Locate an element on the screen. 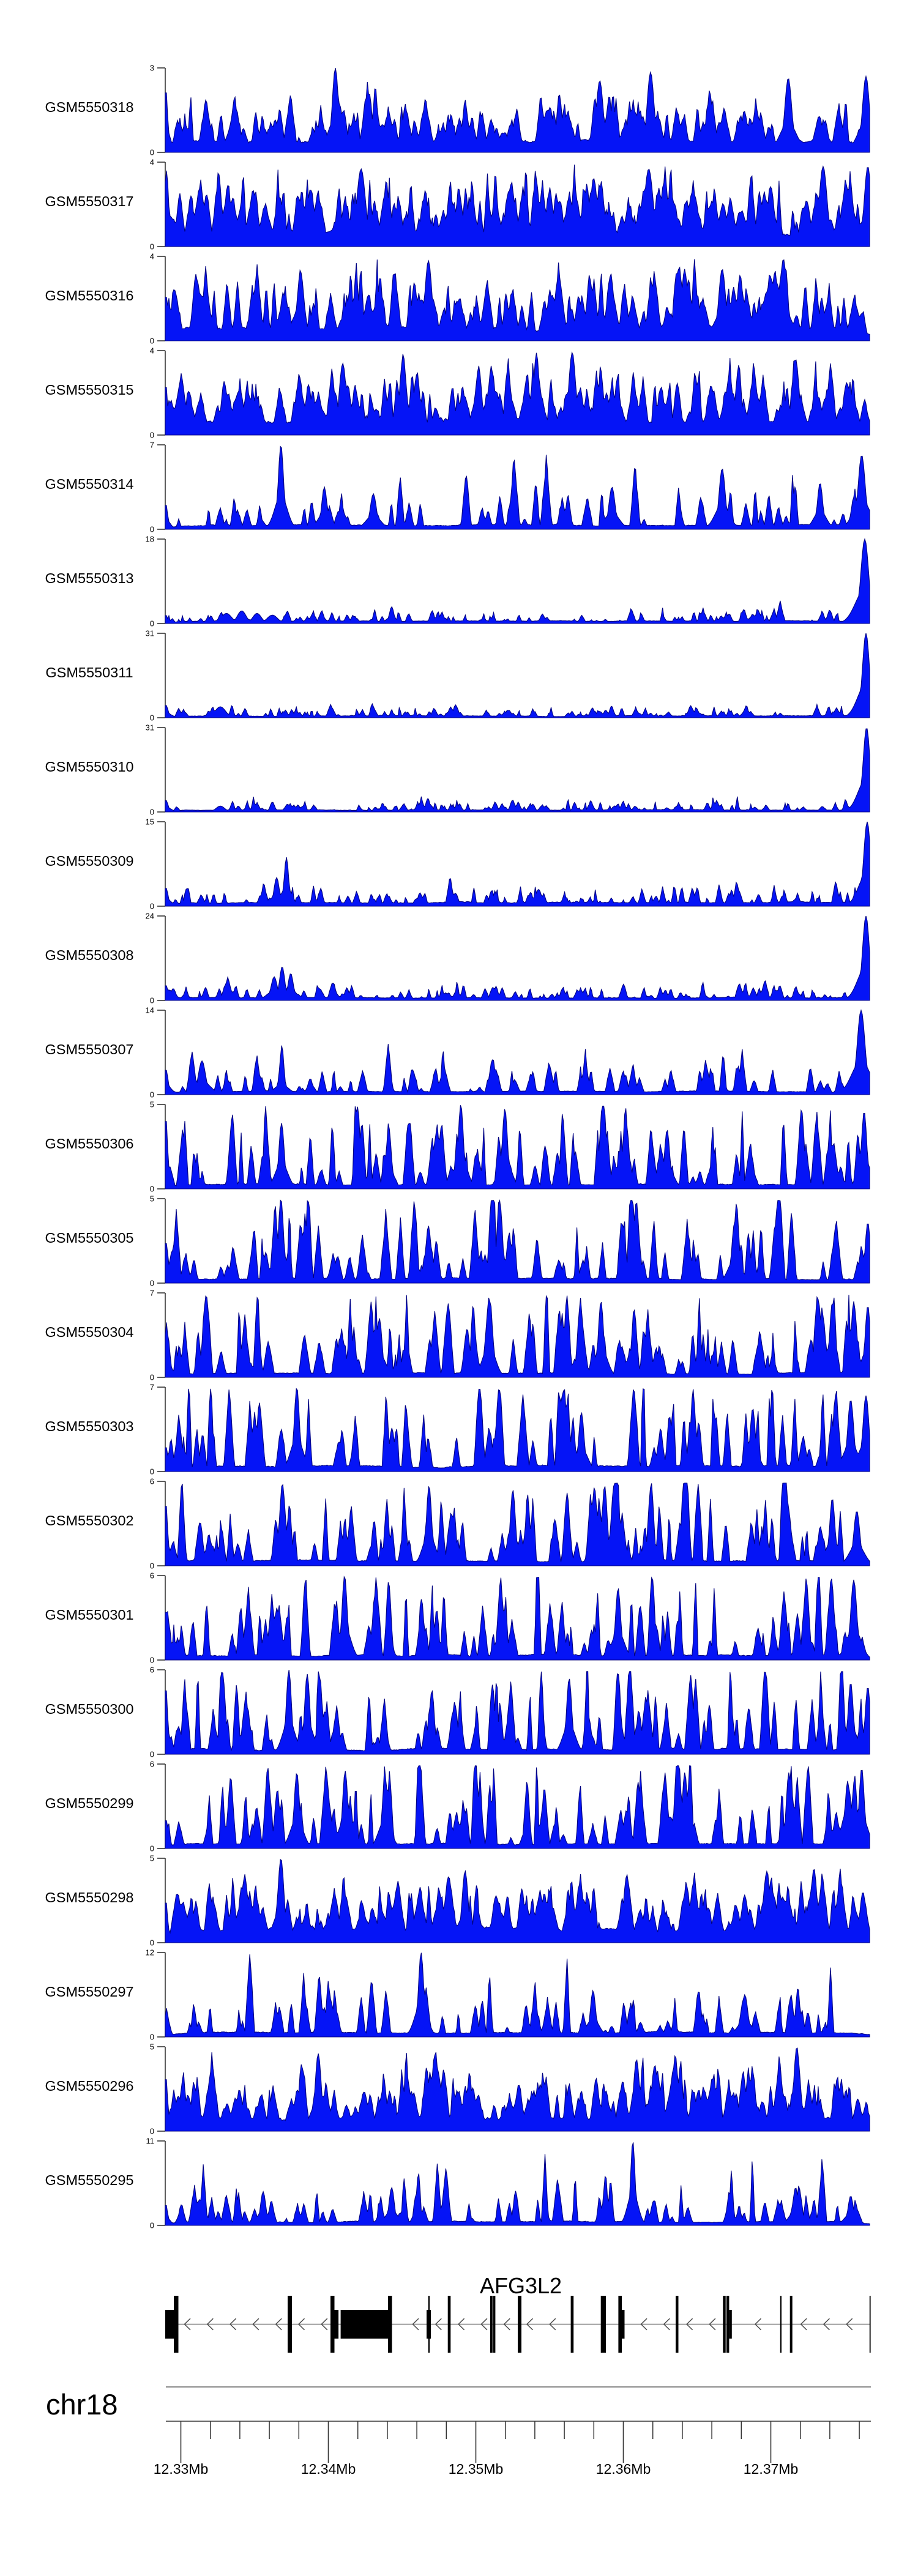 The height and width of the screenshot is (2576, 918). svg-text: GSM5550305 is located at coordinates (89, 1238).